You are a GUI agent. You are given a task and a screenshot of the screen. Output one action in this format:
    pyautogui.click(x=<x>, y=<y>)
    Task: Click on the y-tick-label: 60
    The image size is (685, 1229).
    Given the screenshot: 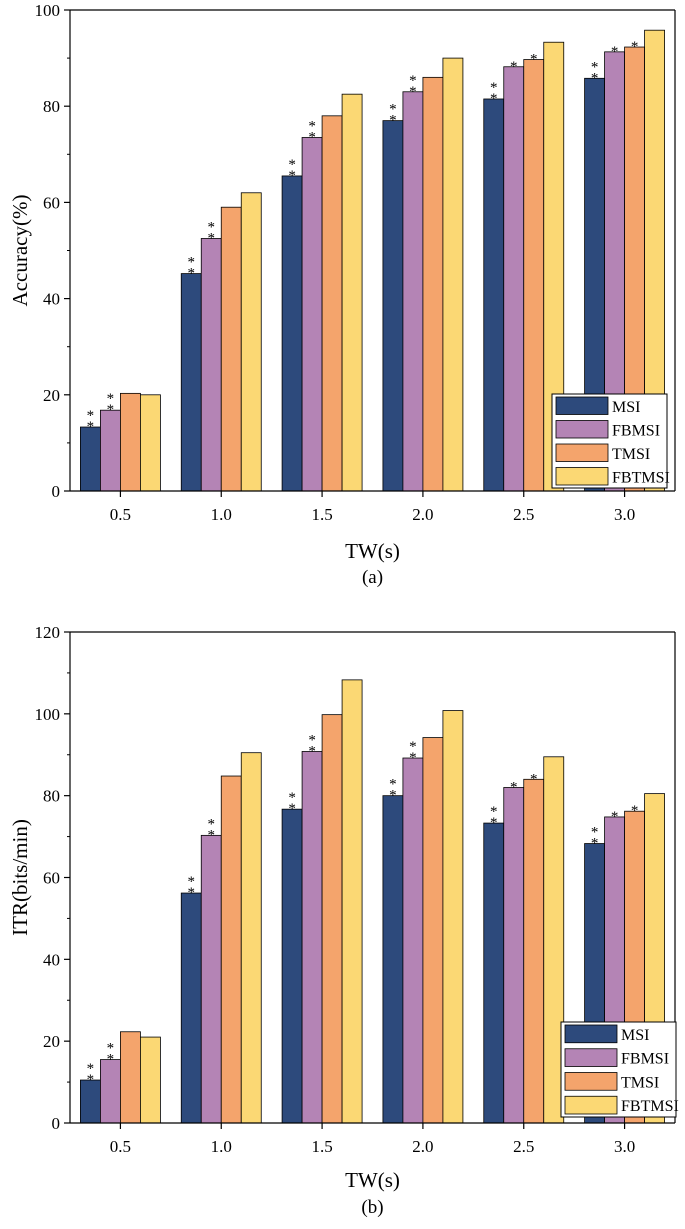 What is the action you would take?
    pyautogui.click(x=51, y=878)
    